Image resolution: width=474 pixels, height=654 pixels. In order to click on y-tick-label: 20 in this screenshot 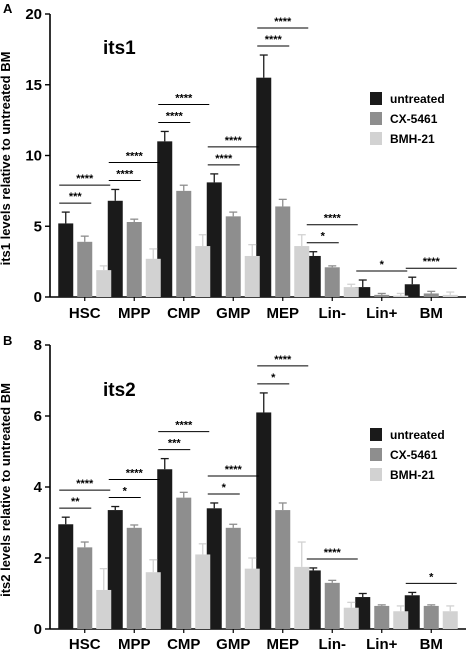, I will do `click(33, 14)`.